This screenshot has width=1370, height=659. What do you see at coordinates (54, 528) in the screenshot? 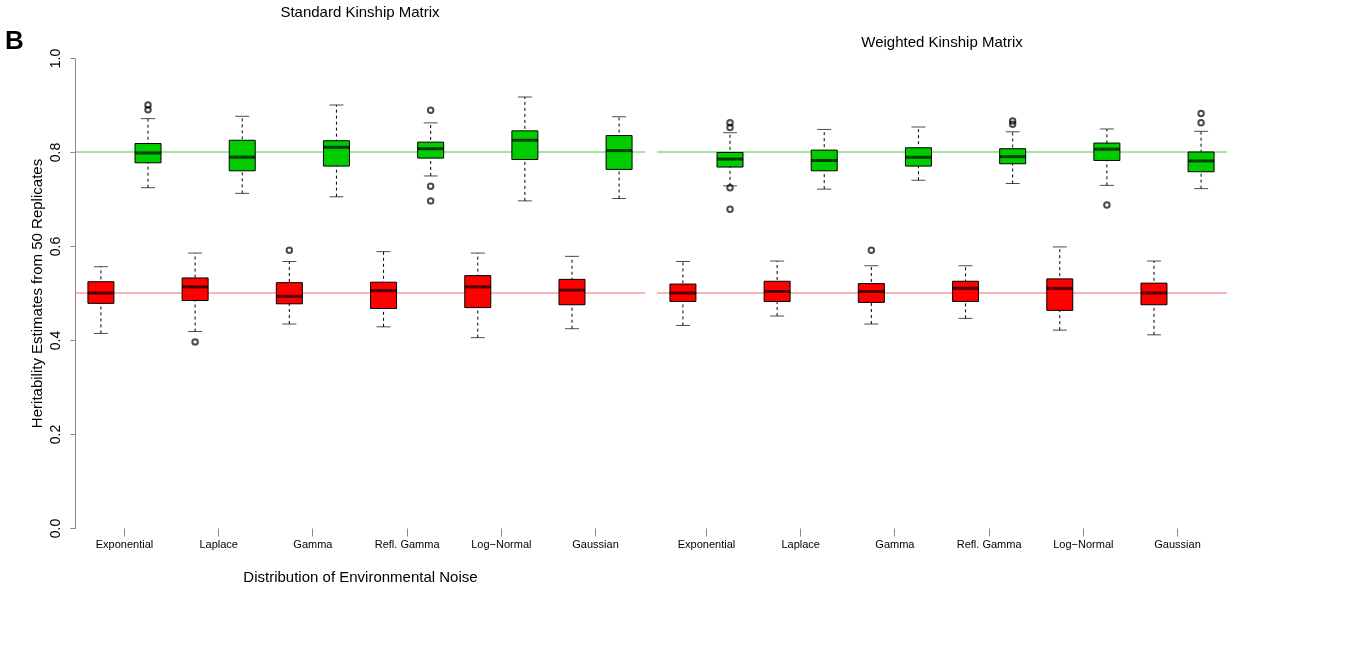
I see `y-tick-label: 0.0` at bounding box center [54, 528].